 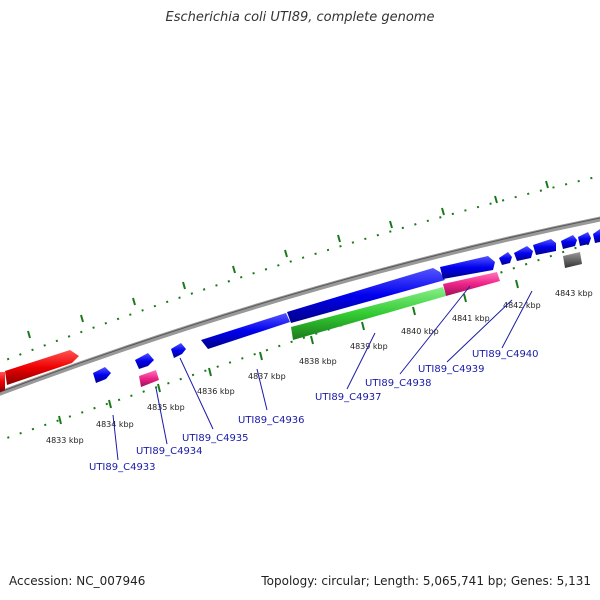 I want to click on tick-label: 4838 kbp, so click(x=318, y=361).